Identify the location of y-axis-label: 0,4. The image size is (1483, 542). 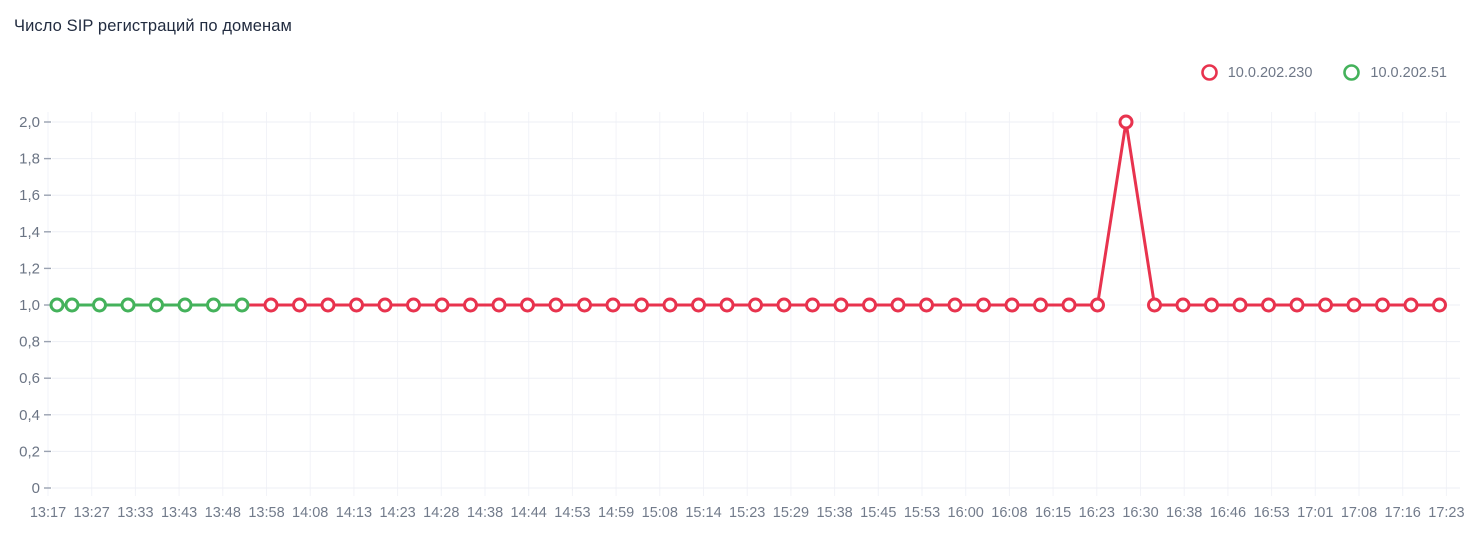
(29, 415).